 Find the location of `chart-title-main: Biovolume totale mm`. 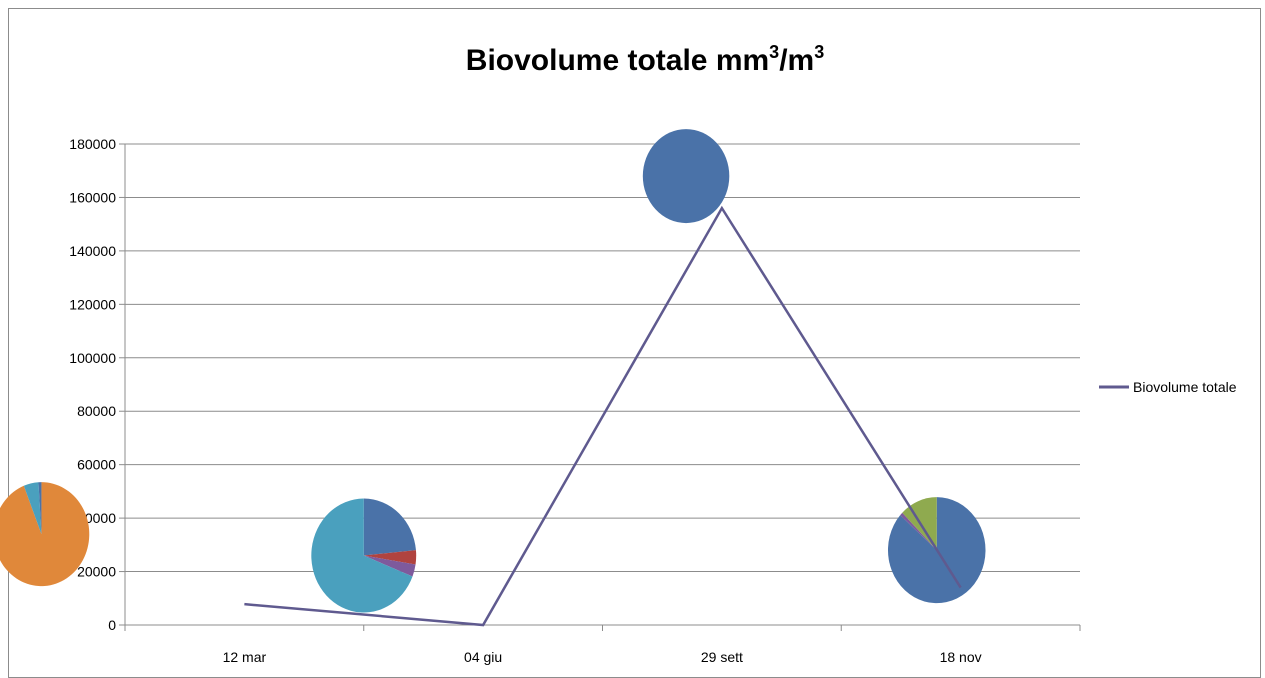

chart-title-main: Biovolume totale mm is located at coordinates (617, 60).